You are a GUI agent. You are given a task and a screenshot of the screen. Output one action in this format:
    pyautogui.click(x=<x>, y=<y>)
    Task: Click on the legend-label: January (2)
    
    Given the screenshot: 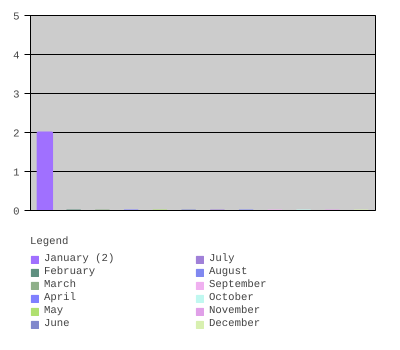 What is the action you would take?
    pyautogui.click(x=80, y=259)
    